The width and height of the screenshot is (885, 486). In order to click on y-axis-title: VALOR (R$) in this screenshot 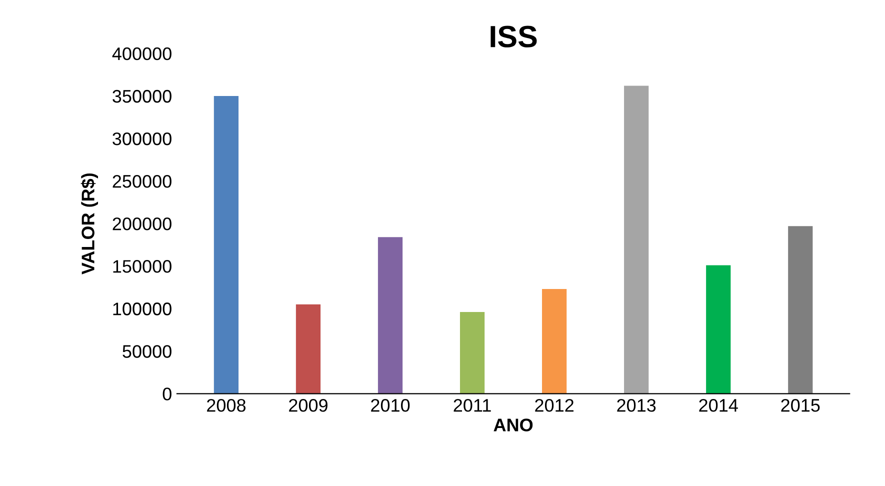, I will do `click(89, 223)`.